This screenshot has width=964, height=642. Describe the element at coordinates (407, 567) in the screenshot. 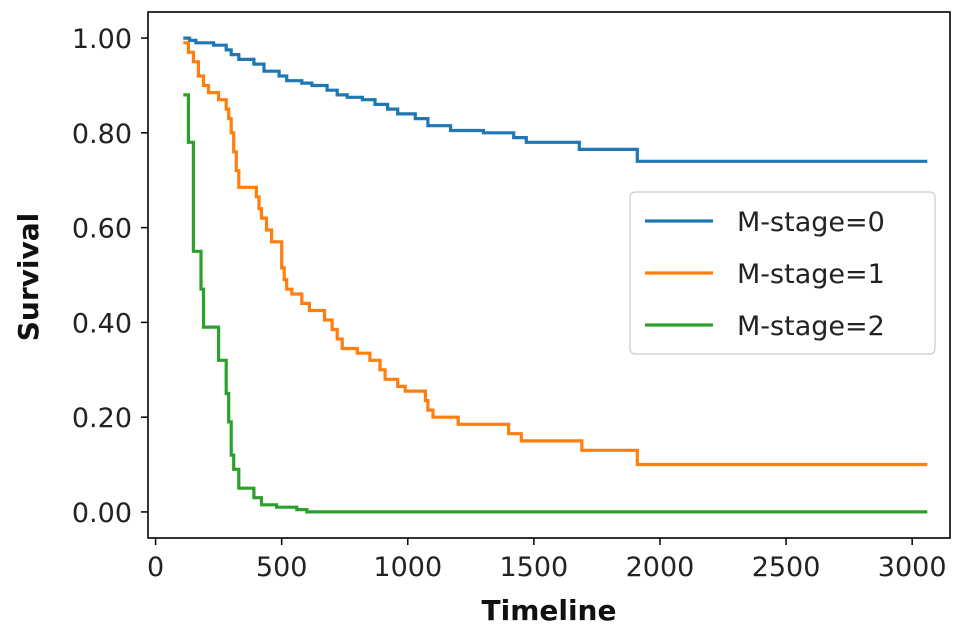

I see `x-tick-label: 1000` at that location.